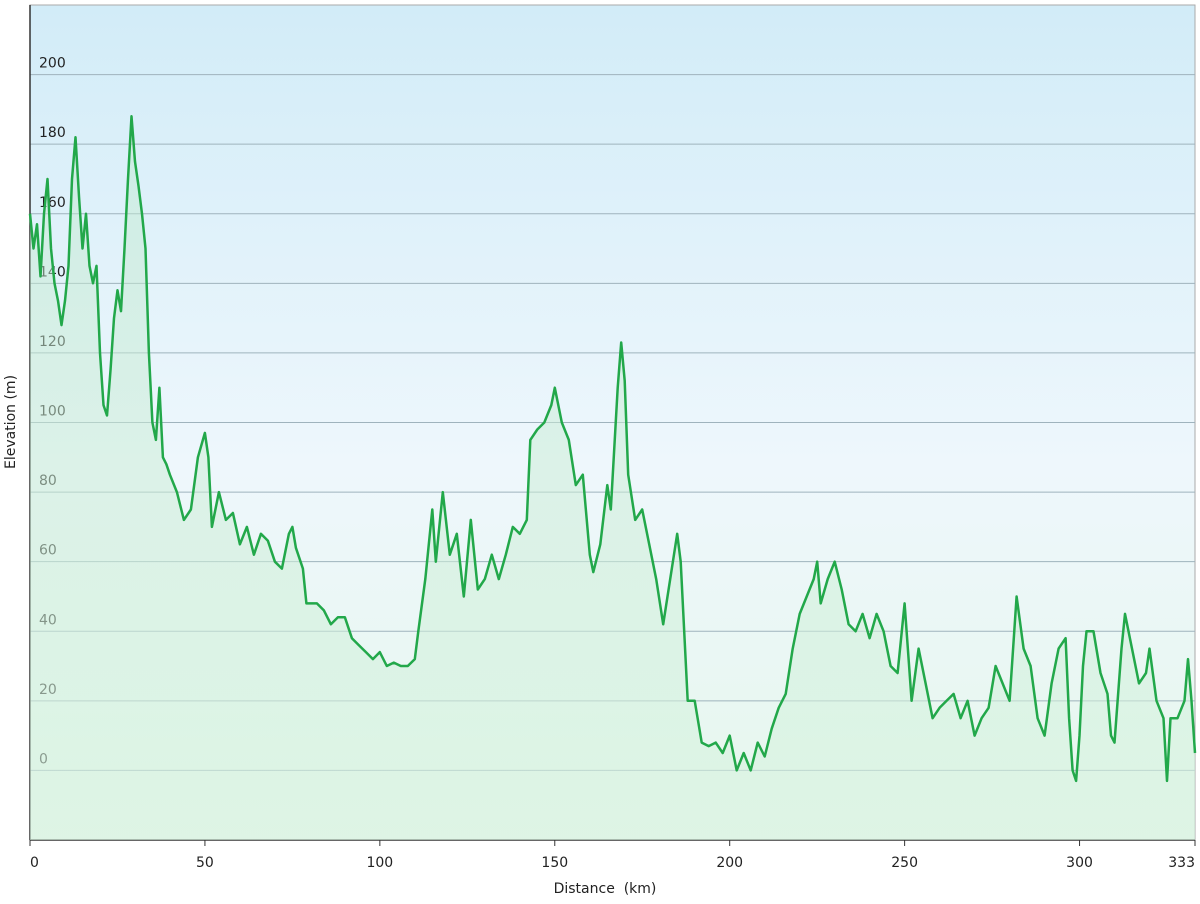  What do you see at coordinates (554, 863) in the screenshot?
I see `x-tick-label: 150` at bounding box center [554, 863].